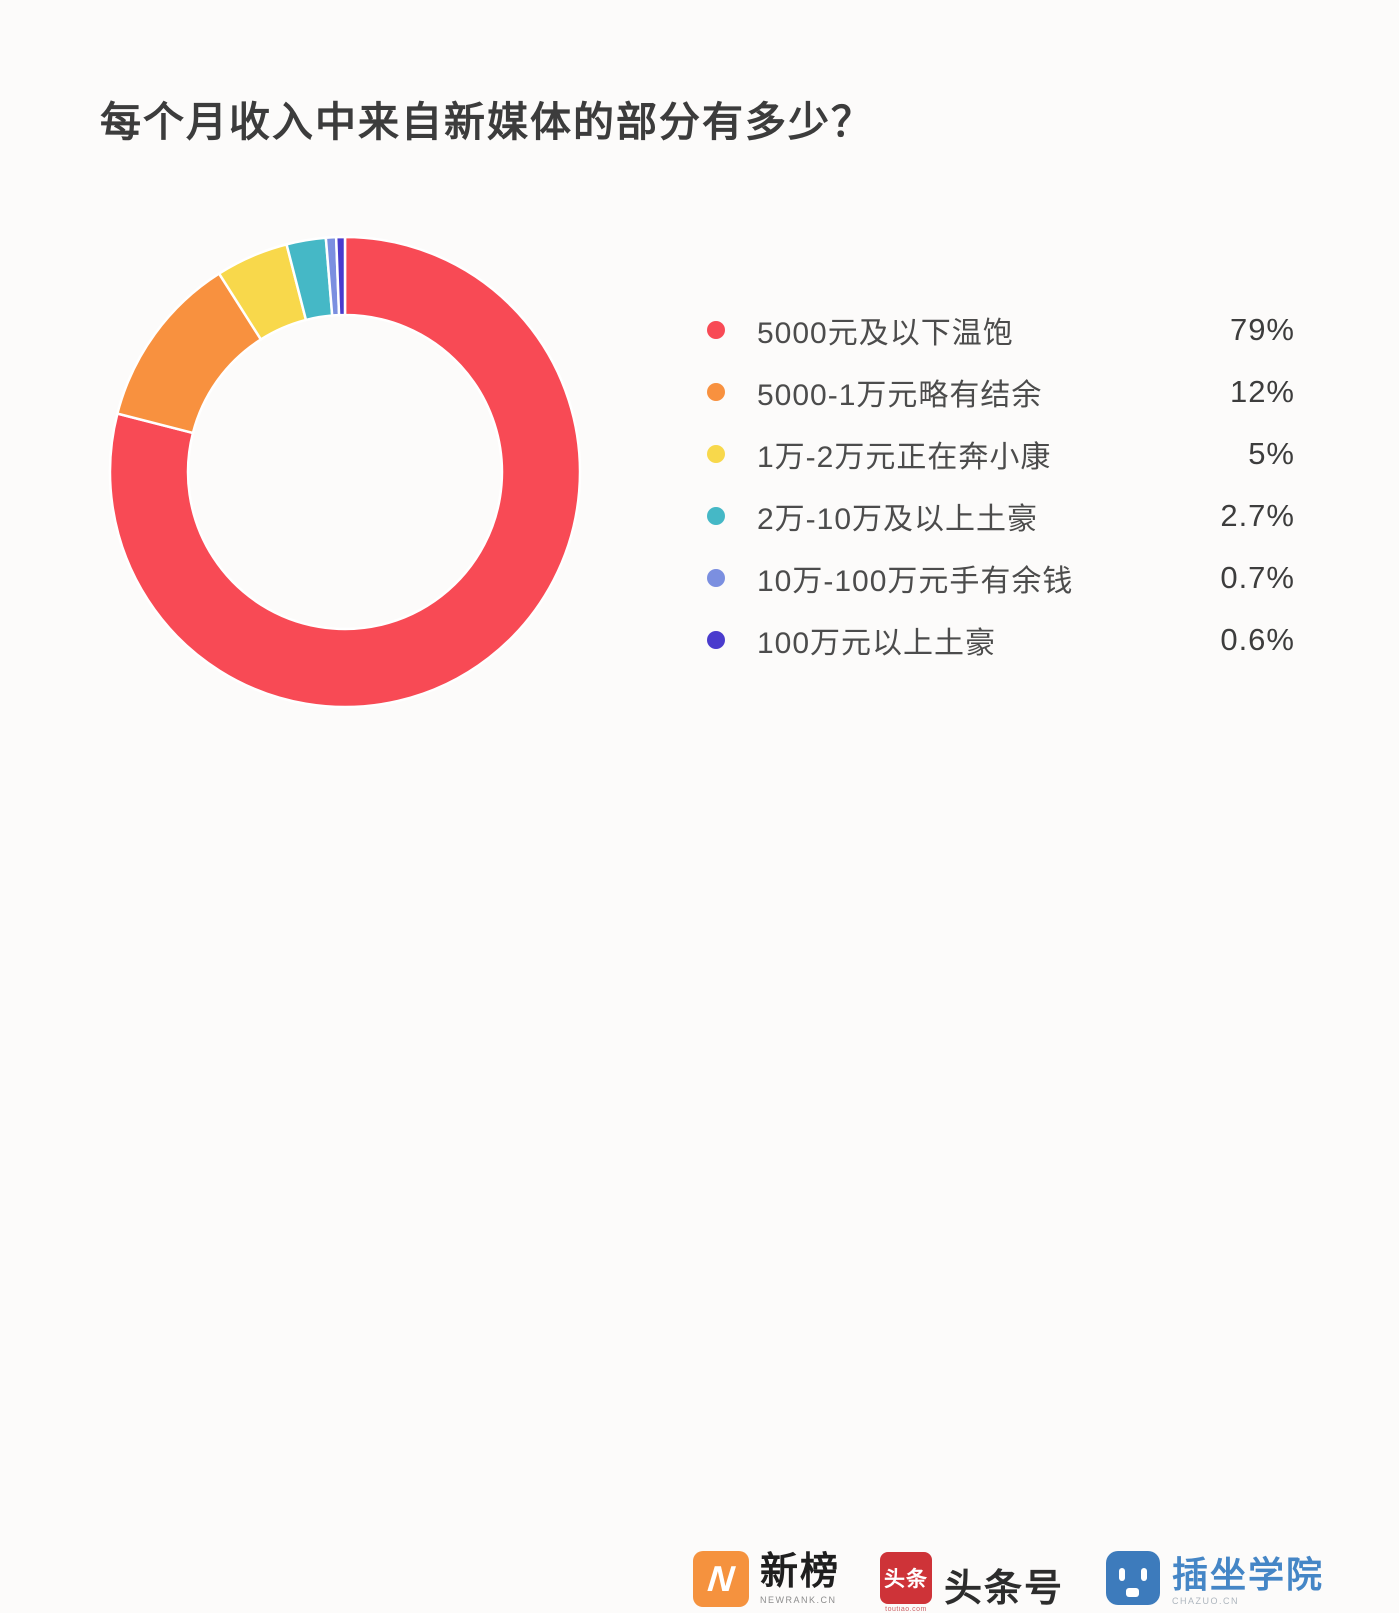 The height and width of the screenshot is (1613, 1399). Describe the element at coordinates (885, 333) in the screenshot. I see `legend-item-label: 5000元及以下温饱` at that location.